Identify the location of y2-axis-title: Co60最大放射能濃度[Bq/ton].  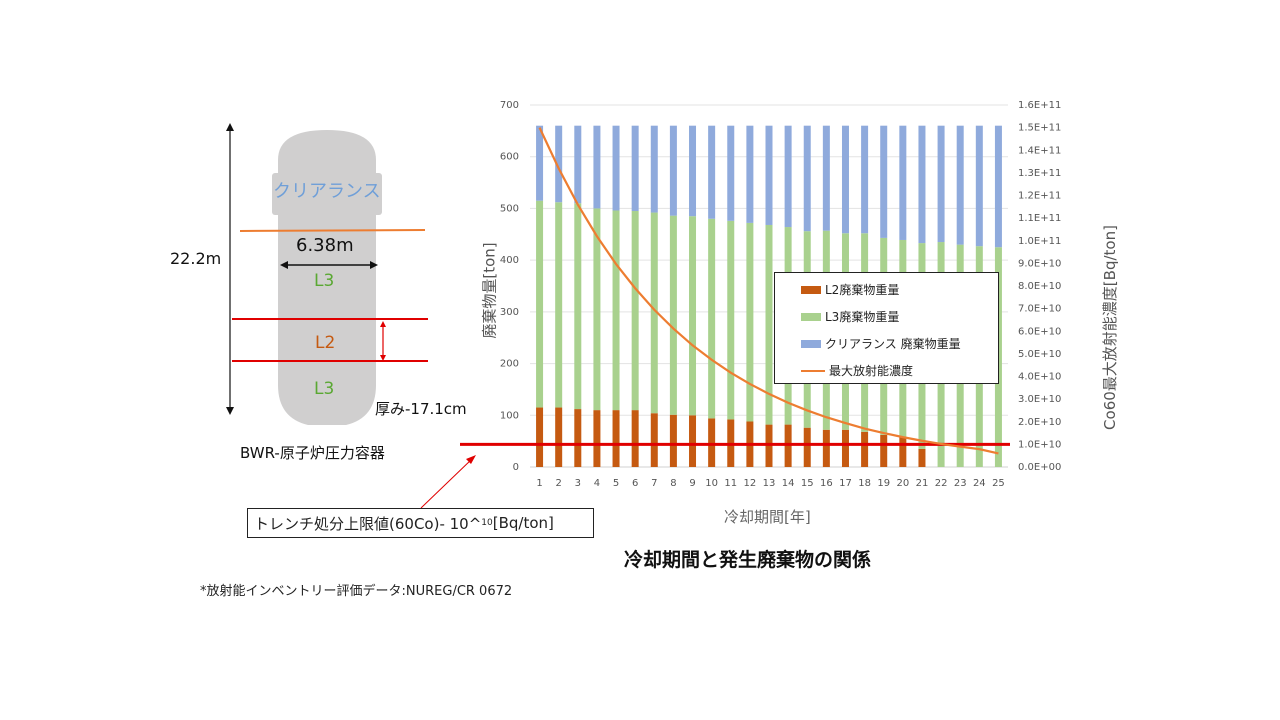
(1109, 327).